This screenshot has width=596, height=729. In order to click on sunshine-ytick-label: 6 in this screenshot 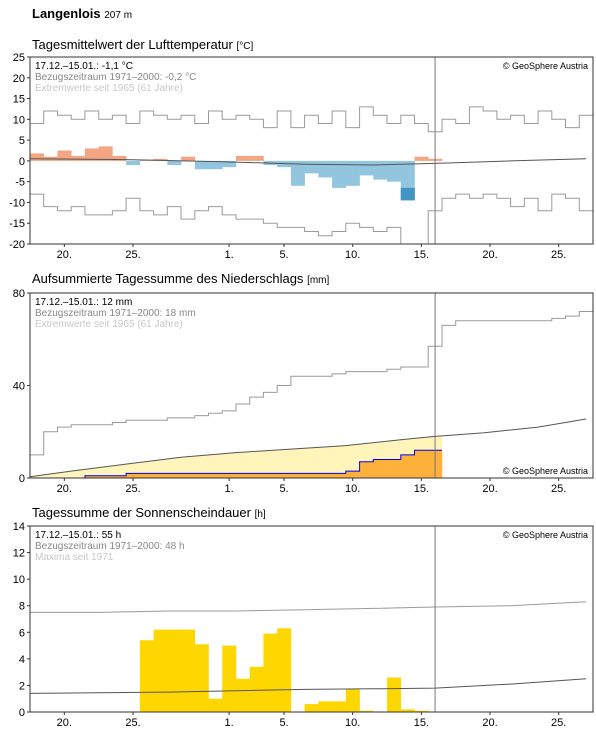, I will do `click(22, 633)`.